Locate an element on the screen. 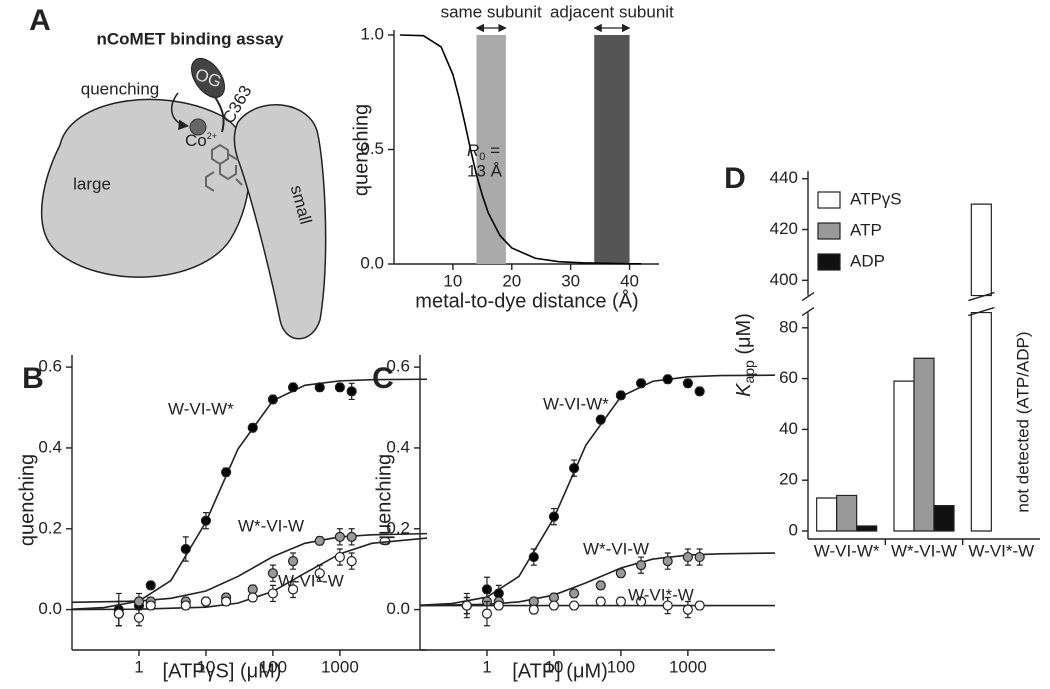 The width and height of the screenshot is (1050, 689). band-label: same subunit is located at coordinates (491, 11).